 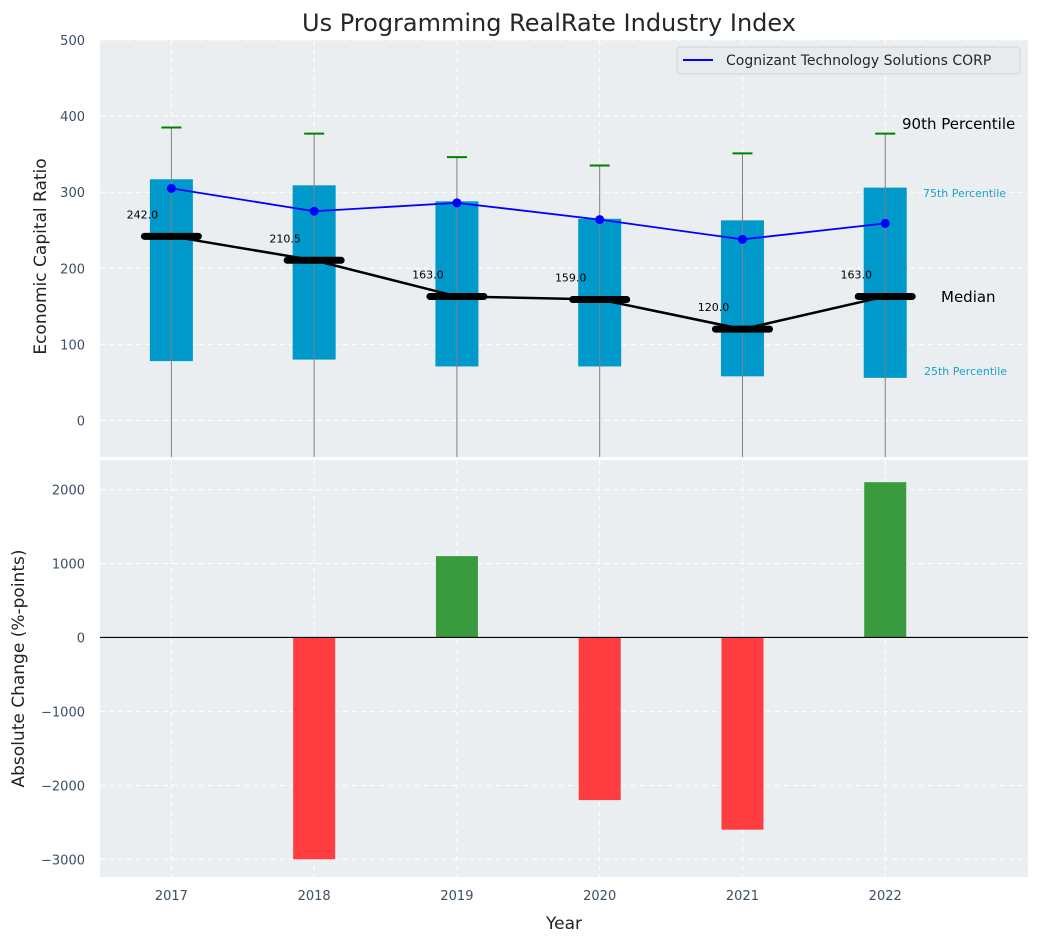 What do you see at coordinates (19, 669) in the screenshot?
I see `bottom-y-axis-label: Absolute Change (%-points)` at bounding box center [19, 669].